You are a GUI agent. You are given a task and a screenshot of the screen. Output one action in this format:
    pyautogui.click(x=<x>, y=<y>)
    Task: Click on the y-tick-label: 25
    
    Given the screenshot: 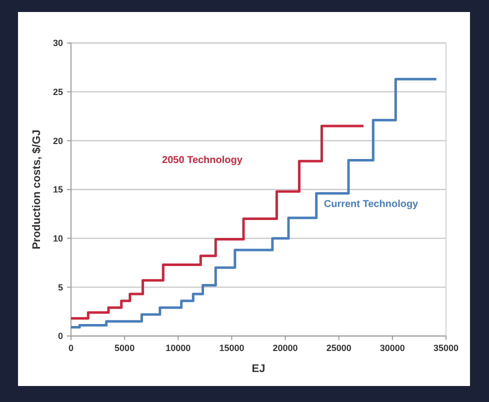 What is the action you would take?
    pyautogui.click(x=57, y=91)
    